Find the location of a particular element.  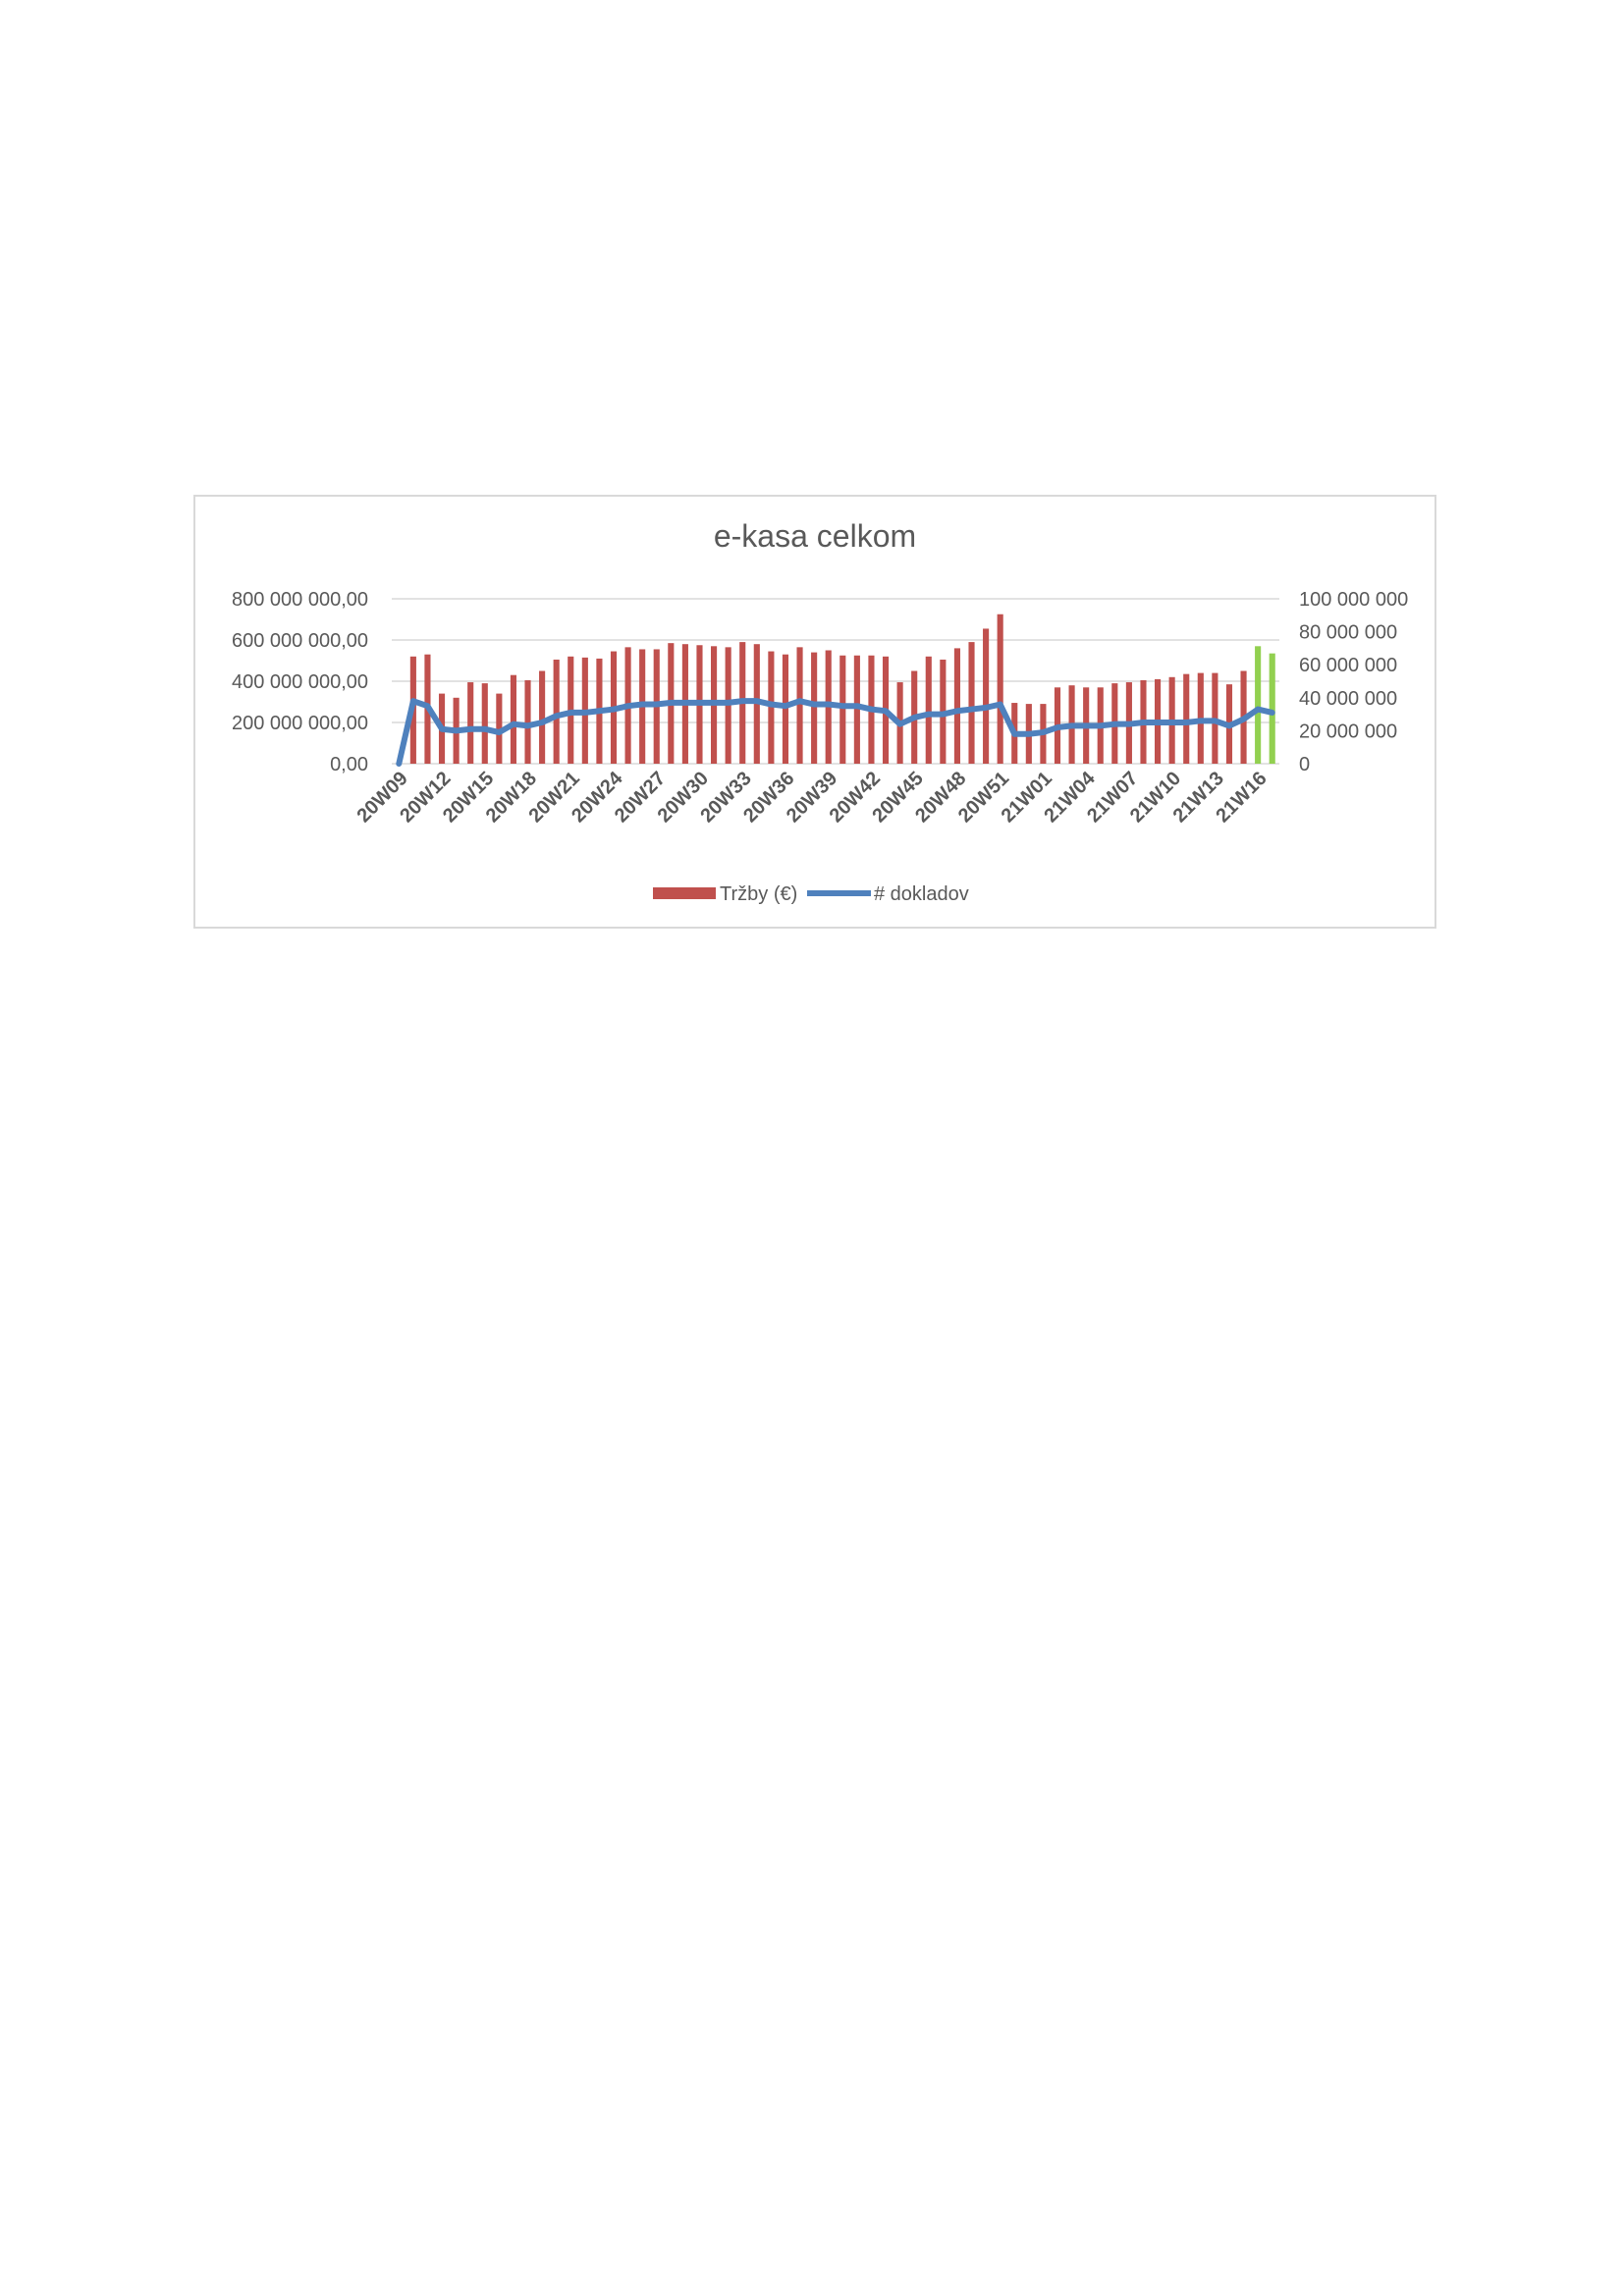

bar-20W46 is located at coordinates (928, 710).